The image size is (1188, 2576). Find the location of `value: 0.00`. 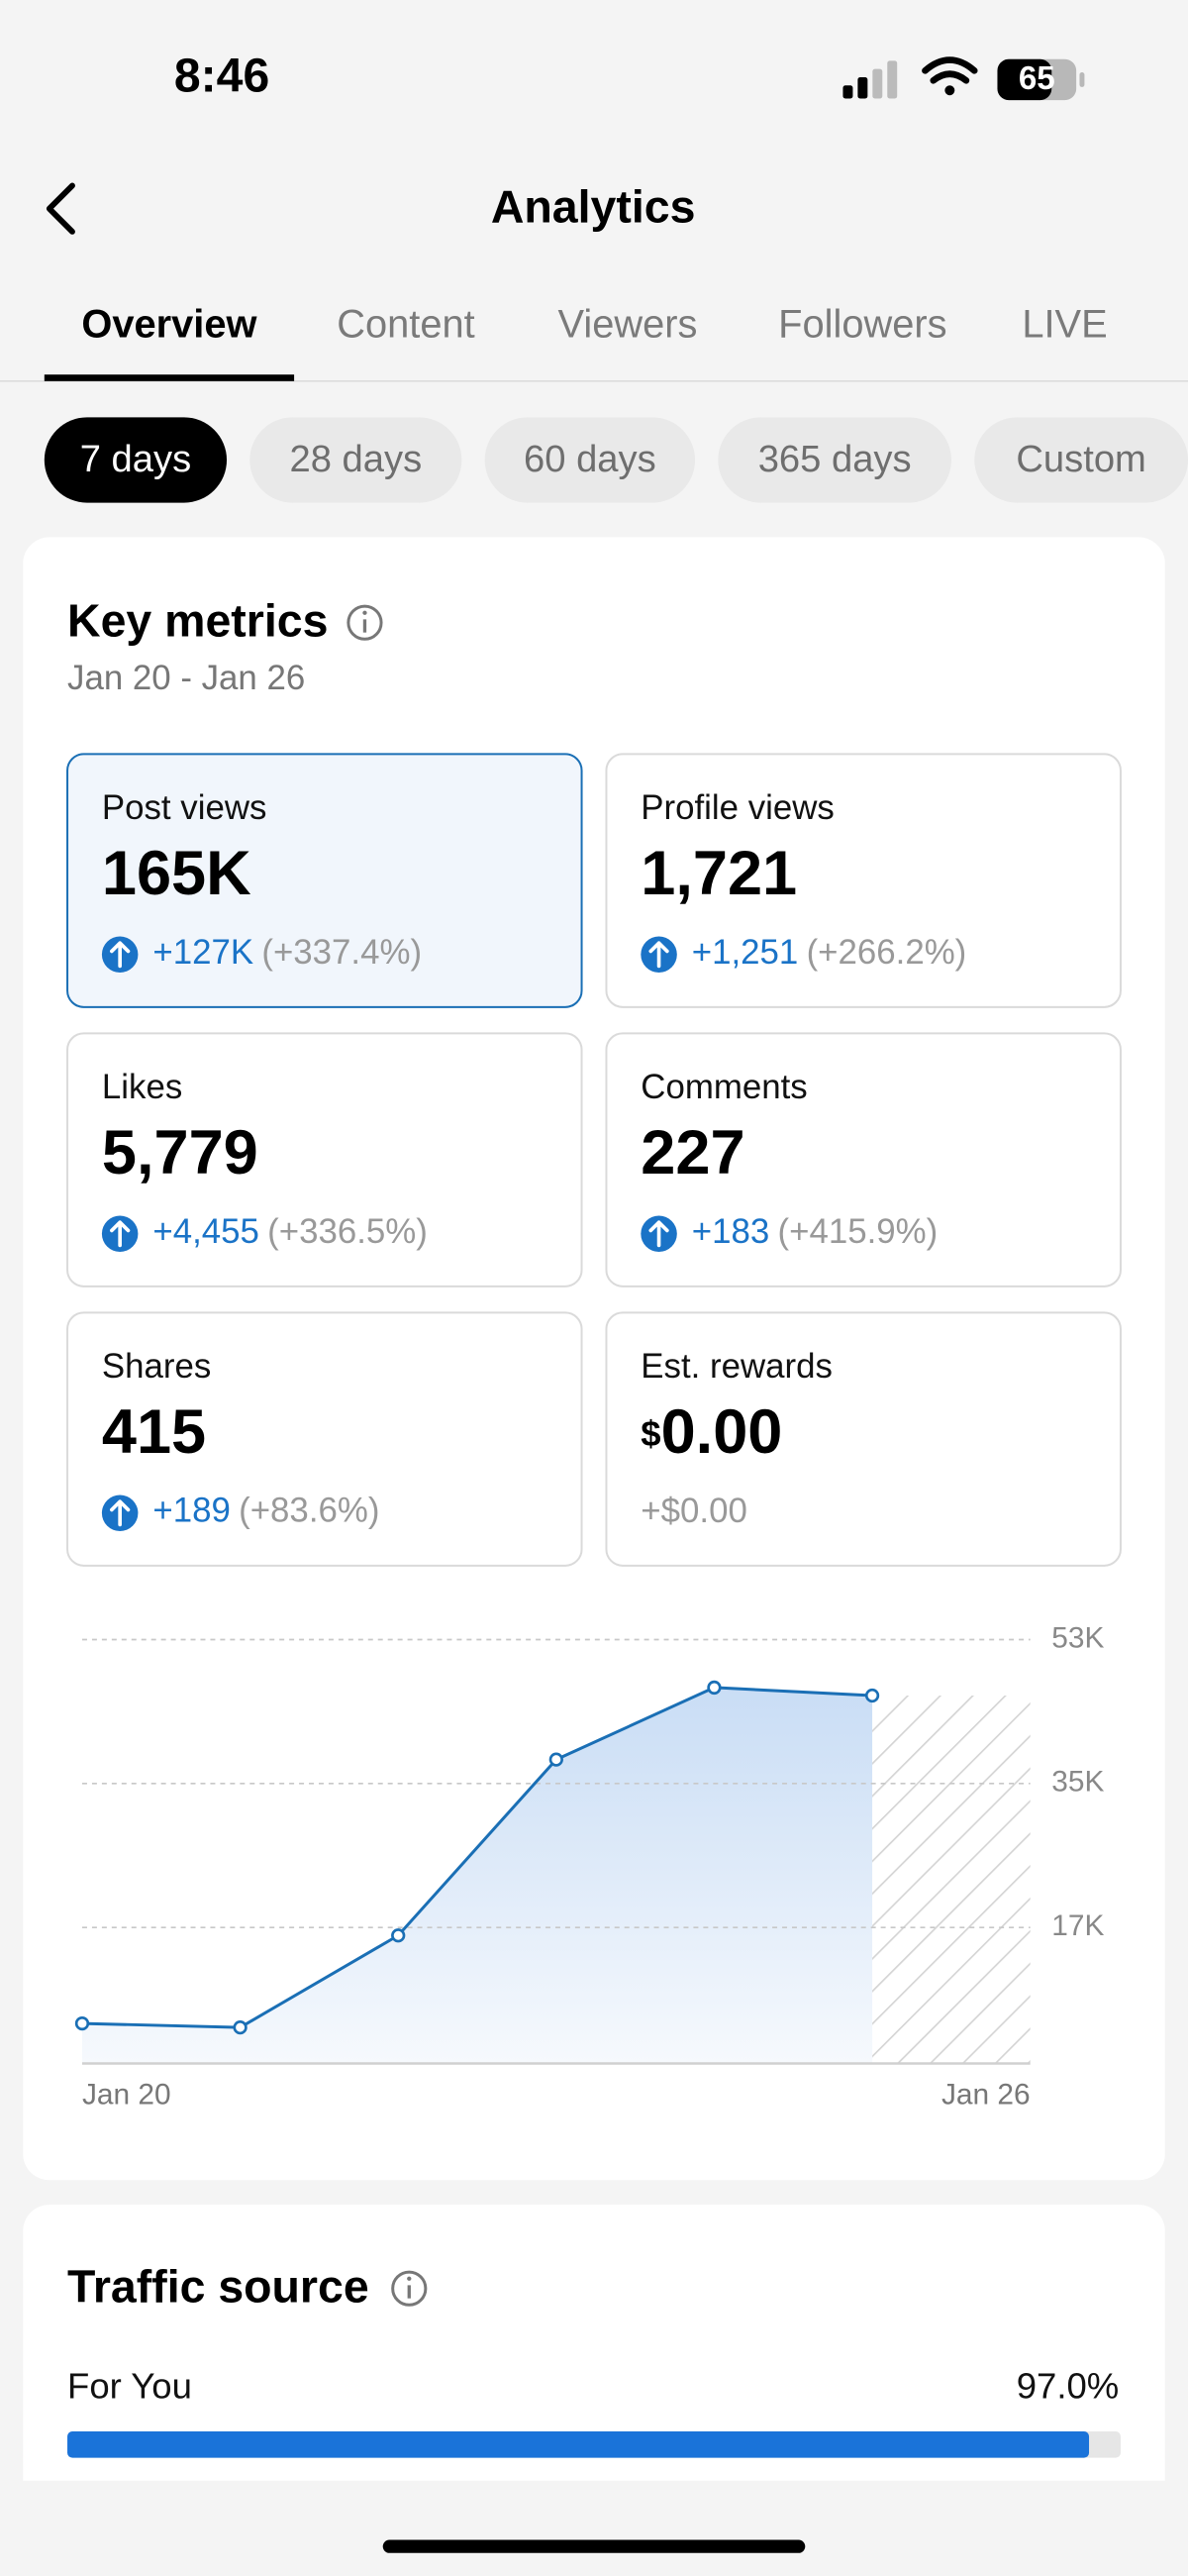

value: 0.00 is located at coordinates (722, 1431).